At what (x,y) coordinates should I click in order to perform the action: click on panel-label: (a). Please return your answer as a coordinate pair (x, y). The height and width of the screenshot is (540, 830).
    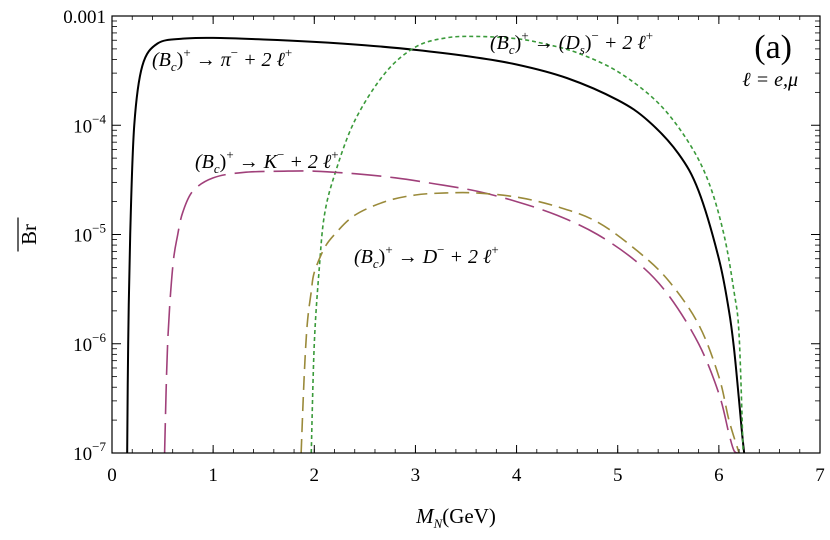
    Looking at the image, I should click on (773, 47).